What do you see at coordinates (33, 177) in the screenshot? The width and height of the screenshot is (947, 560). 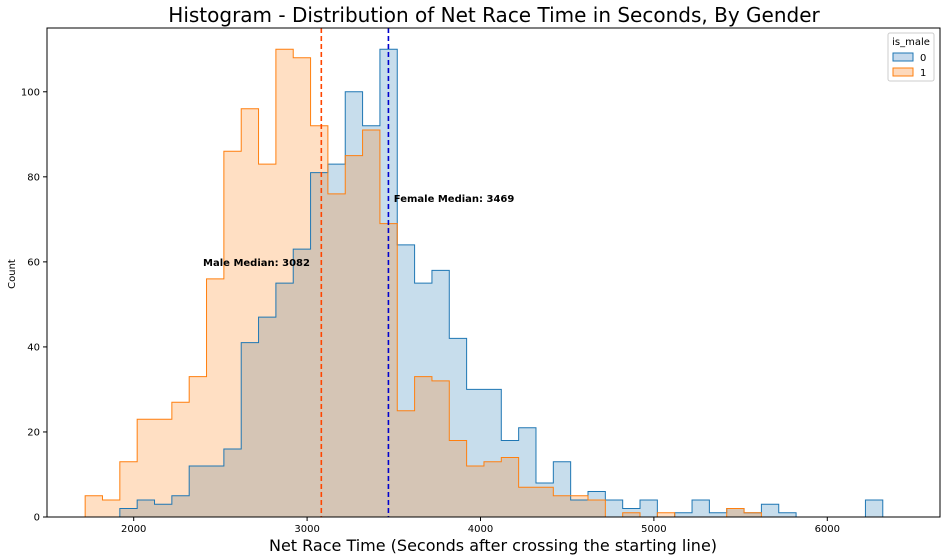 I see `y-tick-label-4: 80` at bounding box center [33, 177].